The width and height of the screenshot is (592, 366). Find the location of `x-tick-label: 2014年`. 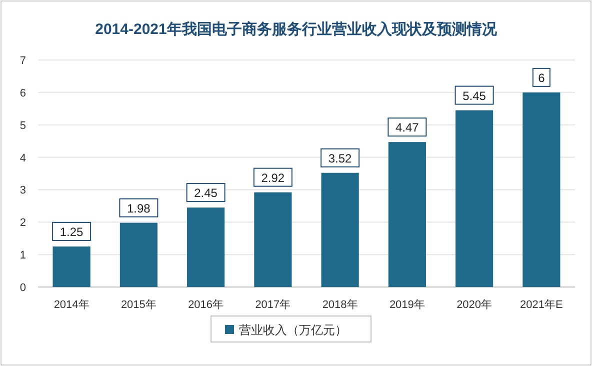

x-tick-label: 2014年 is located at coordinates (72, 305).